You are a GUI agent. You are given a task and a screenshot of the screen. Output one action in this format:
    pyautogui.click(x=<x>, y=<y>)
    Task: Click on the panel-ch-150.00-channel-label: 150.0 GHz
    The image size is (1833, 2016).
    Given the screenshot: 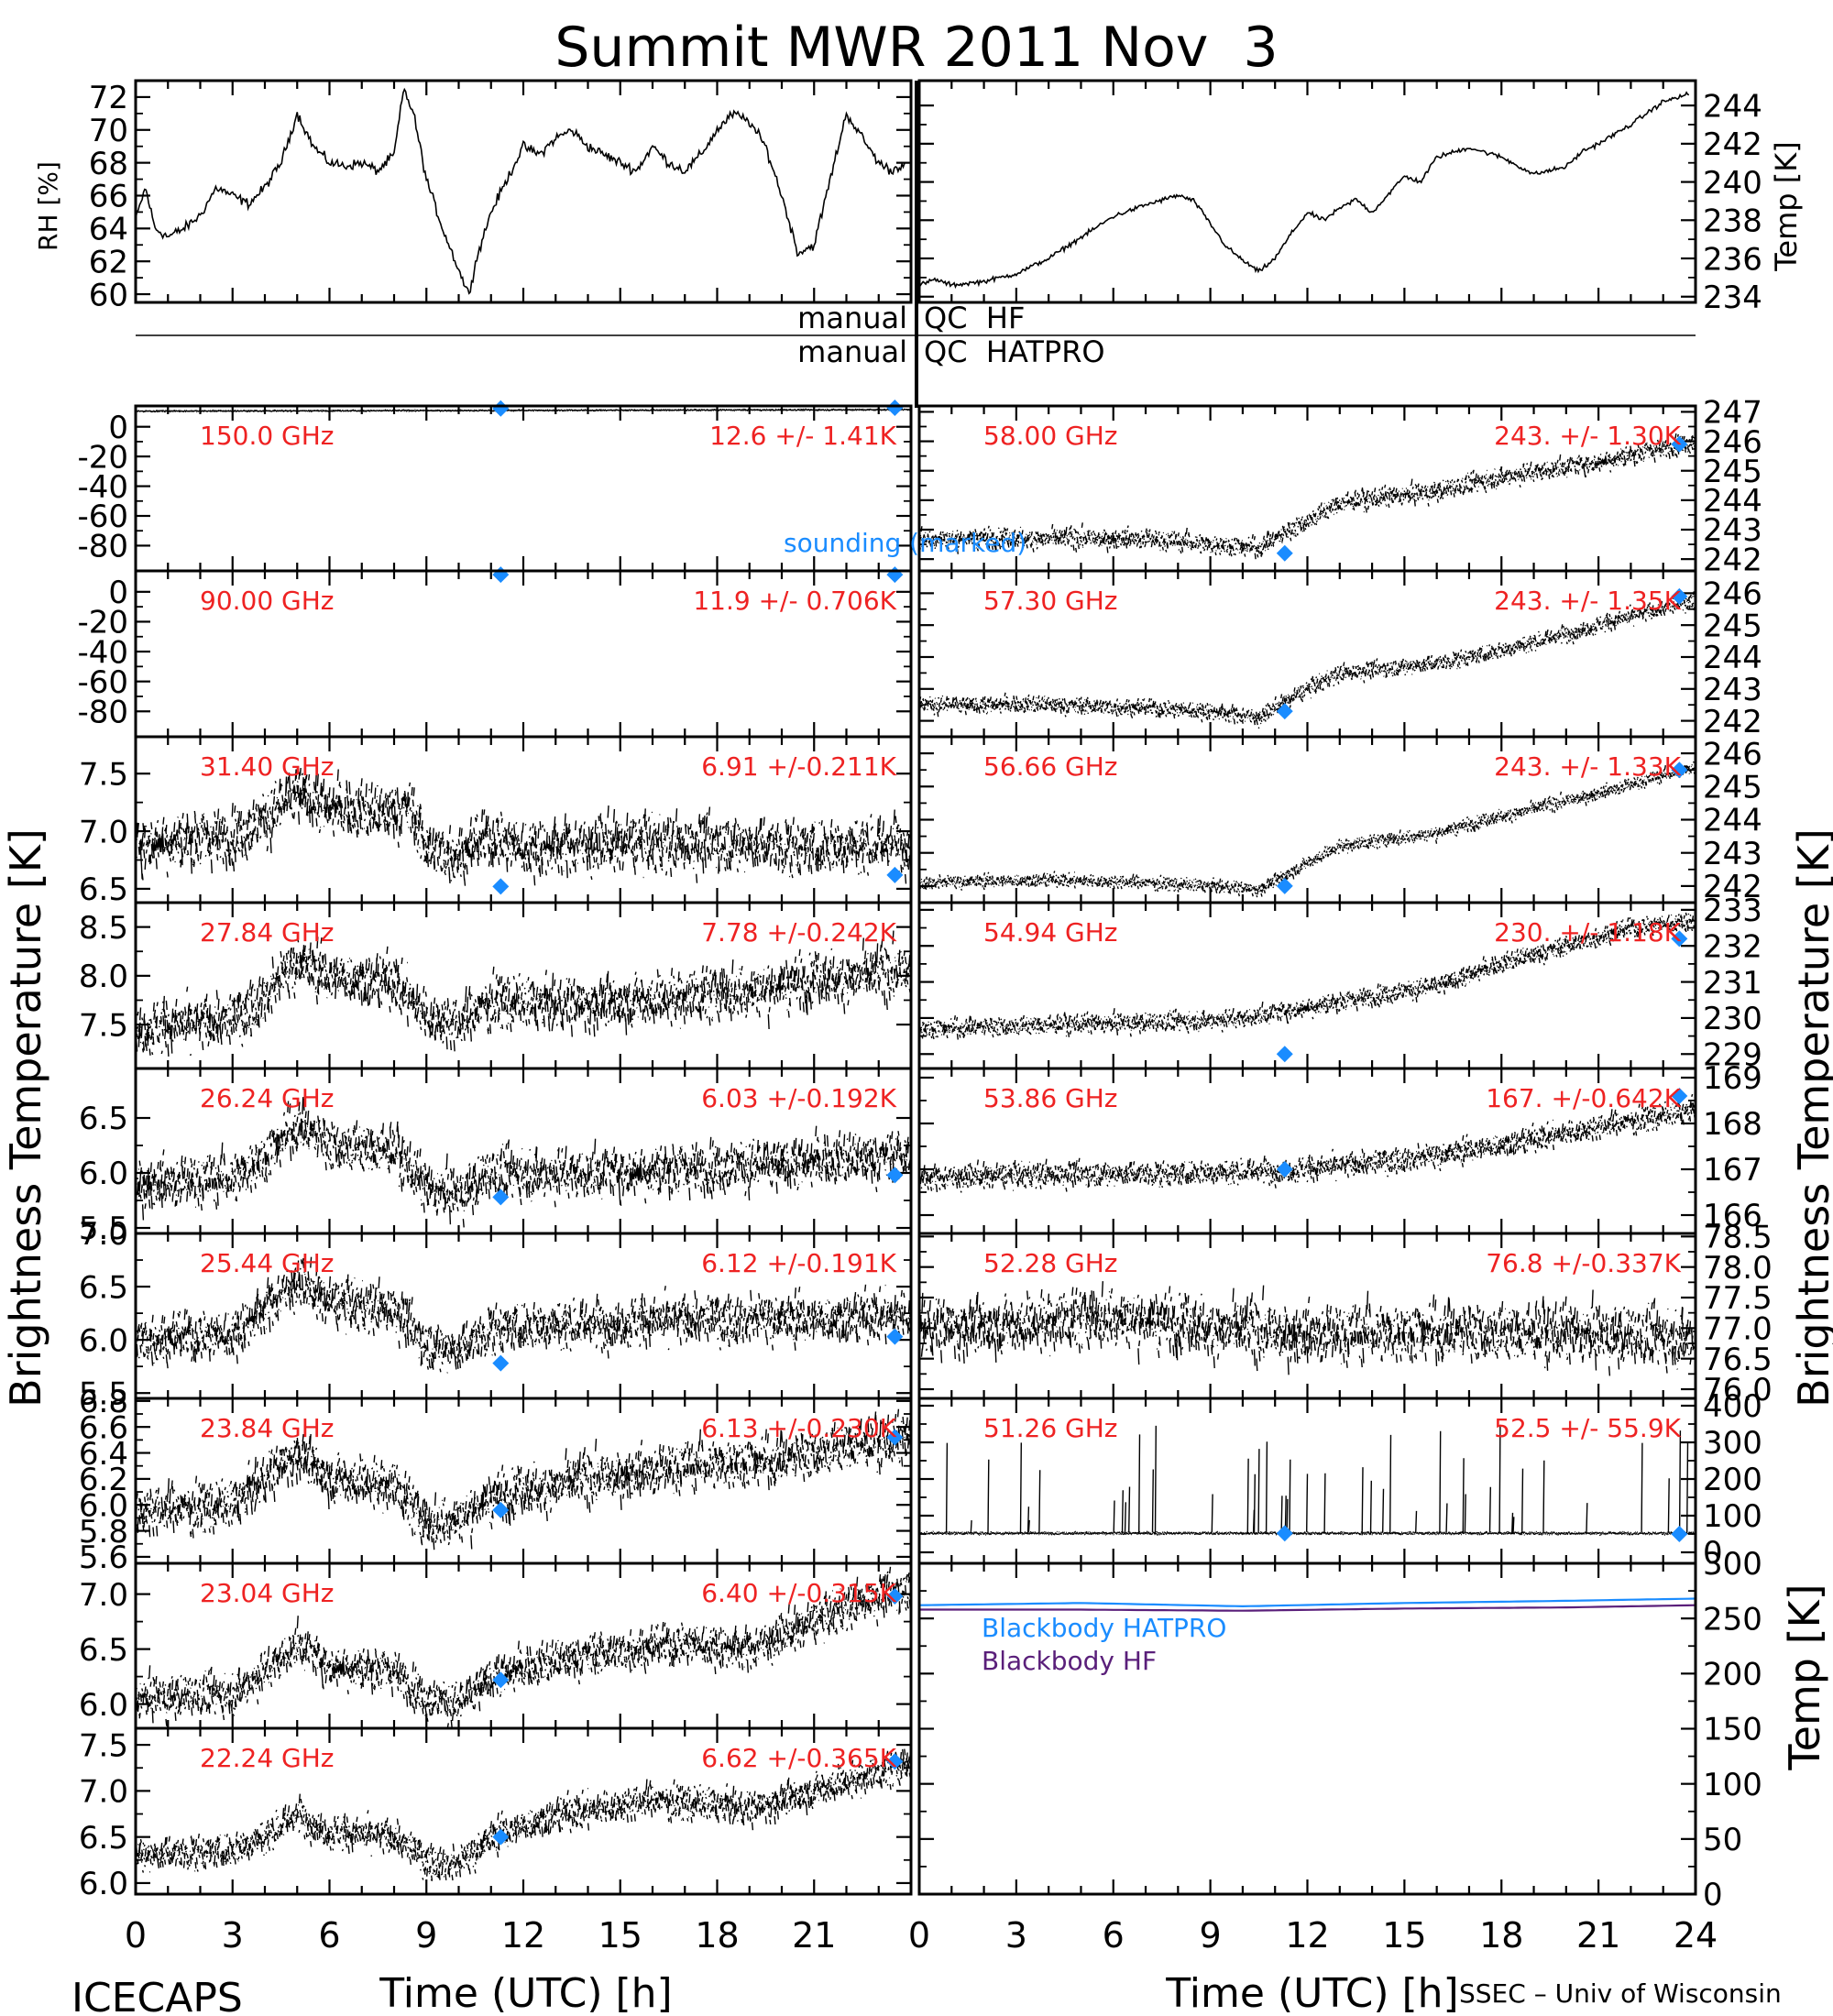 What is the action you would take?
    pyautogui.click(x=267, y=436)
    